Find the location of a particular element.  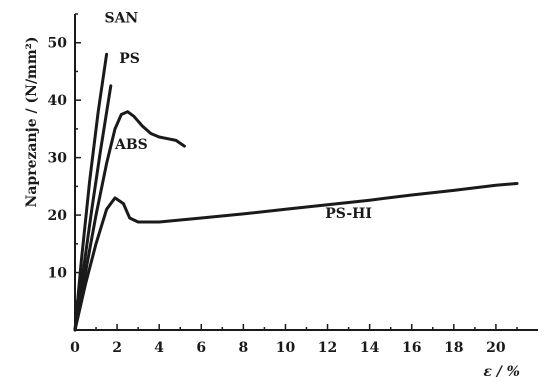

x-tick-label: 16 is located at coordinates (411, 348).